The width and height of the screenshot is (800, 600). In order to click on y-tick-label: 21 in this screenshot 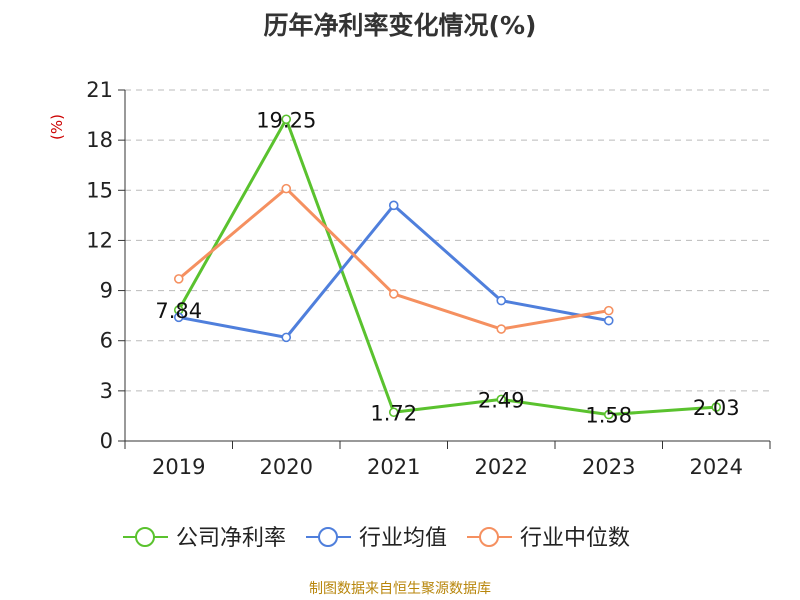, I will do `click(99, 90)`.